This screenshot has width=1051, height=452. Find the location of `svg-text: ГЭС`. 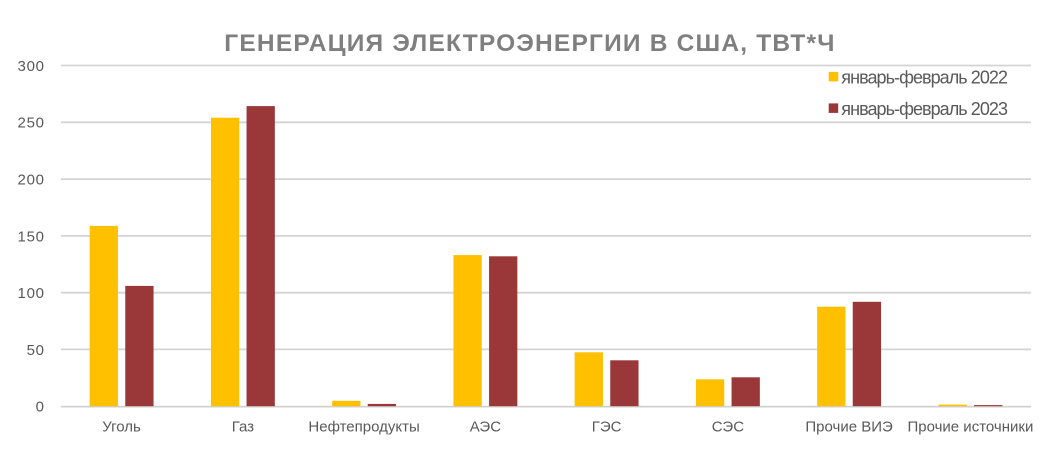

svg-text: ГЭС is located at coordinates (607, 427).